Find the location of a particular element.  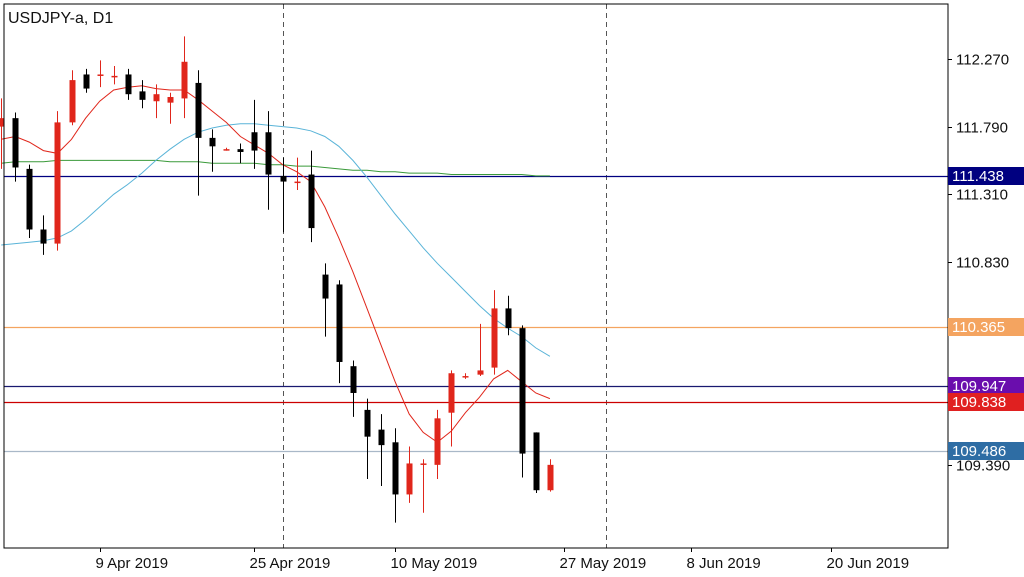

level-109486-badge: 109.486 is located at coordinates (986, 451).